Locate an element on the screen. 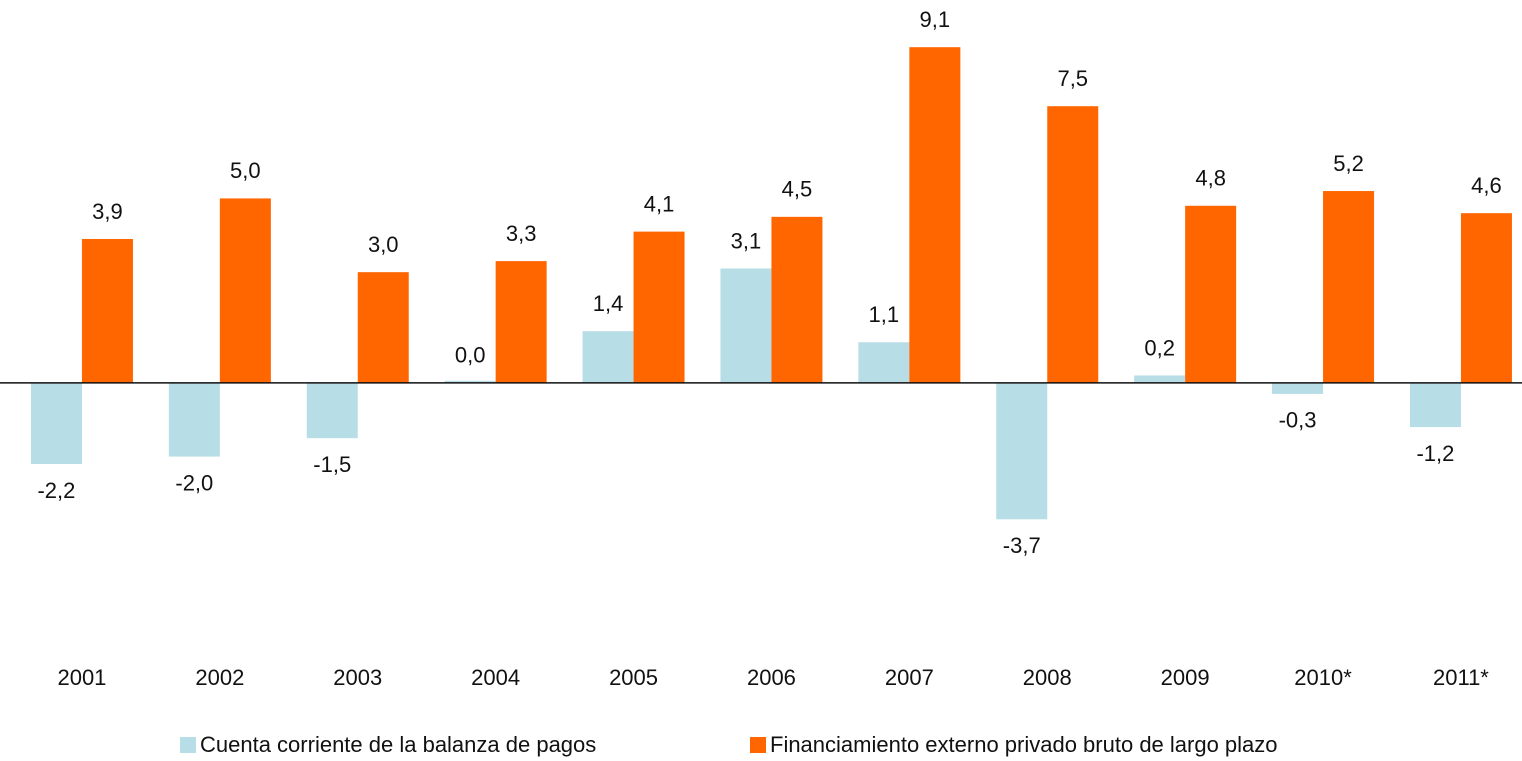  value-label: 4,8 is located at coordinates (1210, 178).